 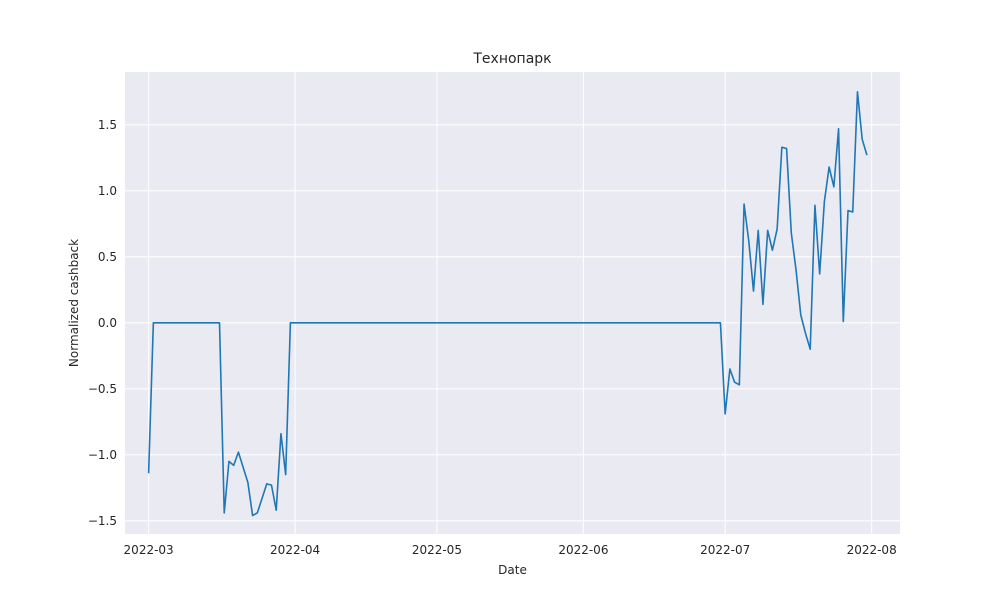 What do you see at coordinates (872, 550) in the screenshot?
I see `x-tick-label: 2022-08` at bounding box center [872, 550].